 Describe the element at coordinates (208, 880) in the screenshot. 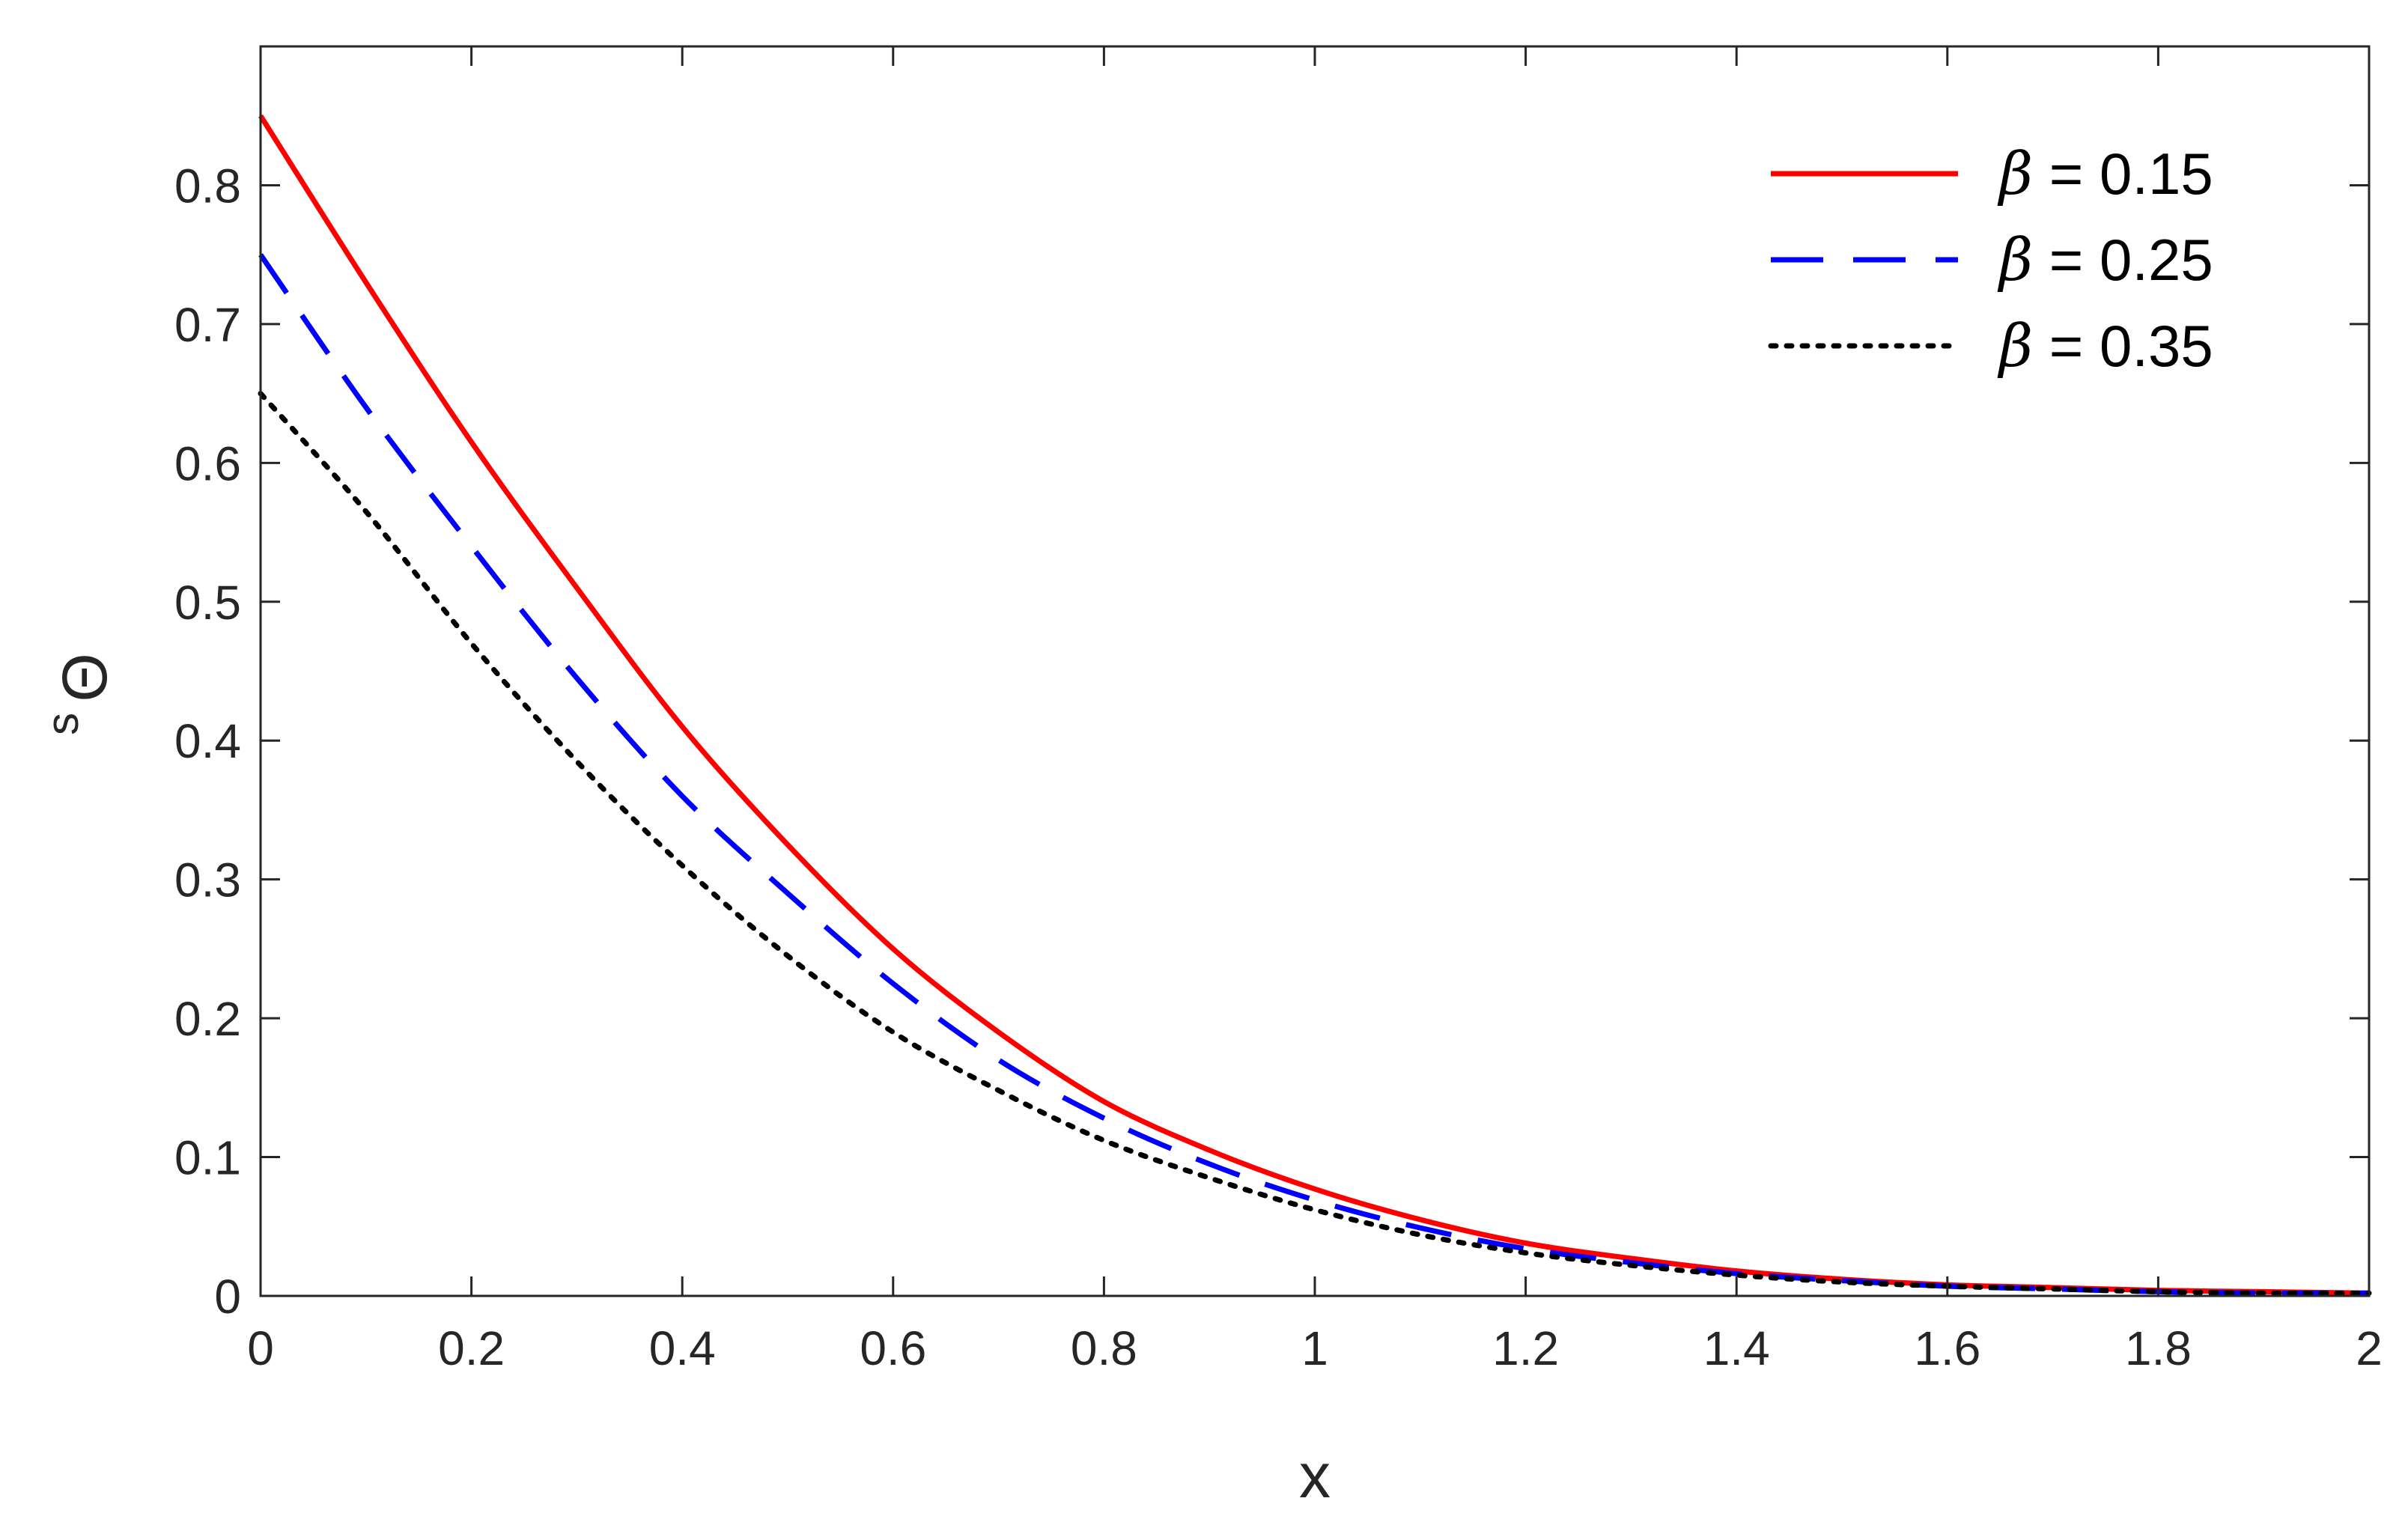

I see `y-tick-label: 0.3` at that location.